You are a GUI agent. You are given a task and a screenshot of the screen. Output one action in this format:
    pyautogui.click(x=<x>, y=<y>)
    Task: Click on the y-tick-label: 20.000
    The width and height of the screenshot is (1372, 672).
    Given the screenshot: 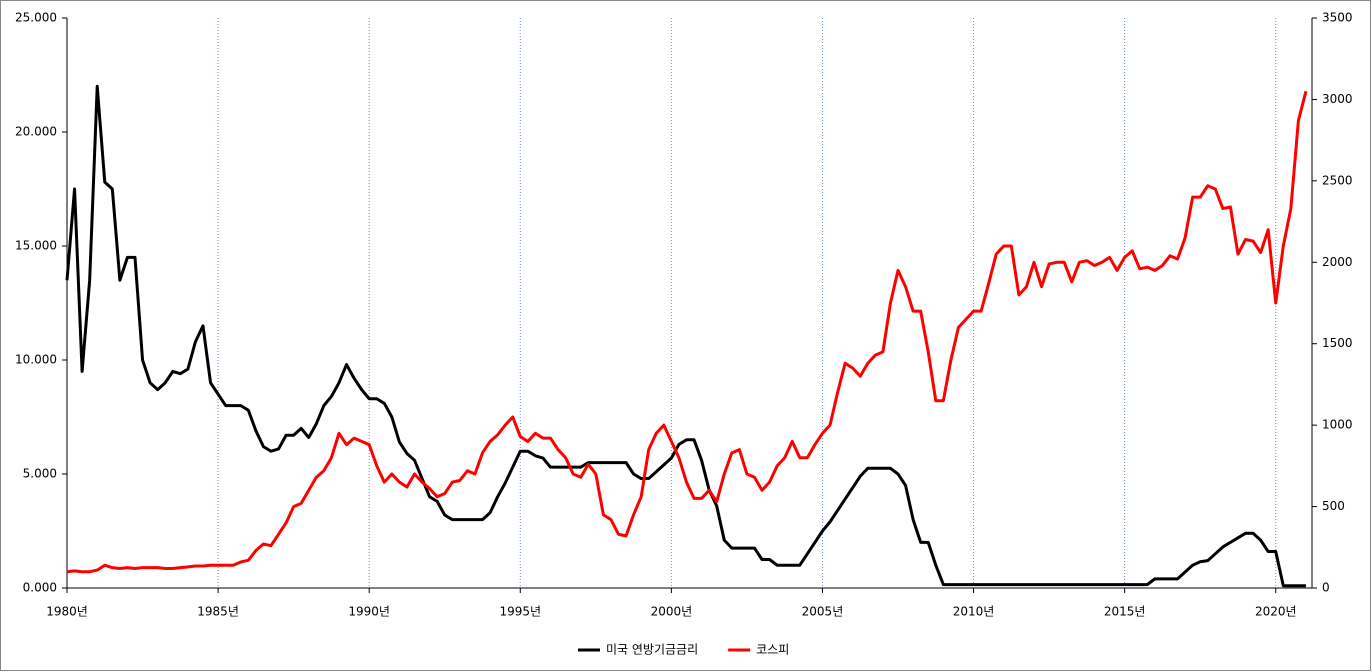 What is the action you would take?
    pyautogui.click(x=36, y=132)
    